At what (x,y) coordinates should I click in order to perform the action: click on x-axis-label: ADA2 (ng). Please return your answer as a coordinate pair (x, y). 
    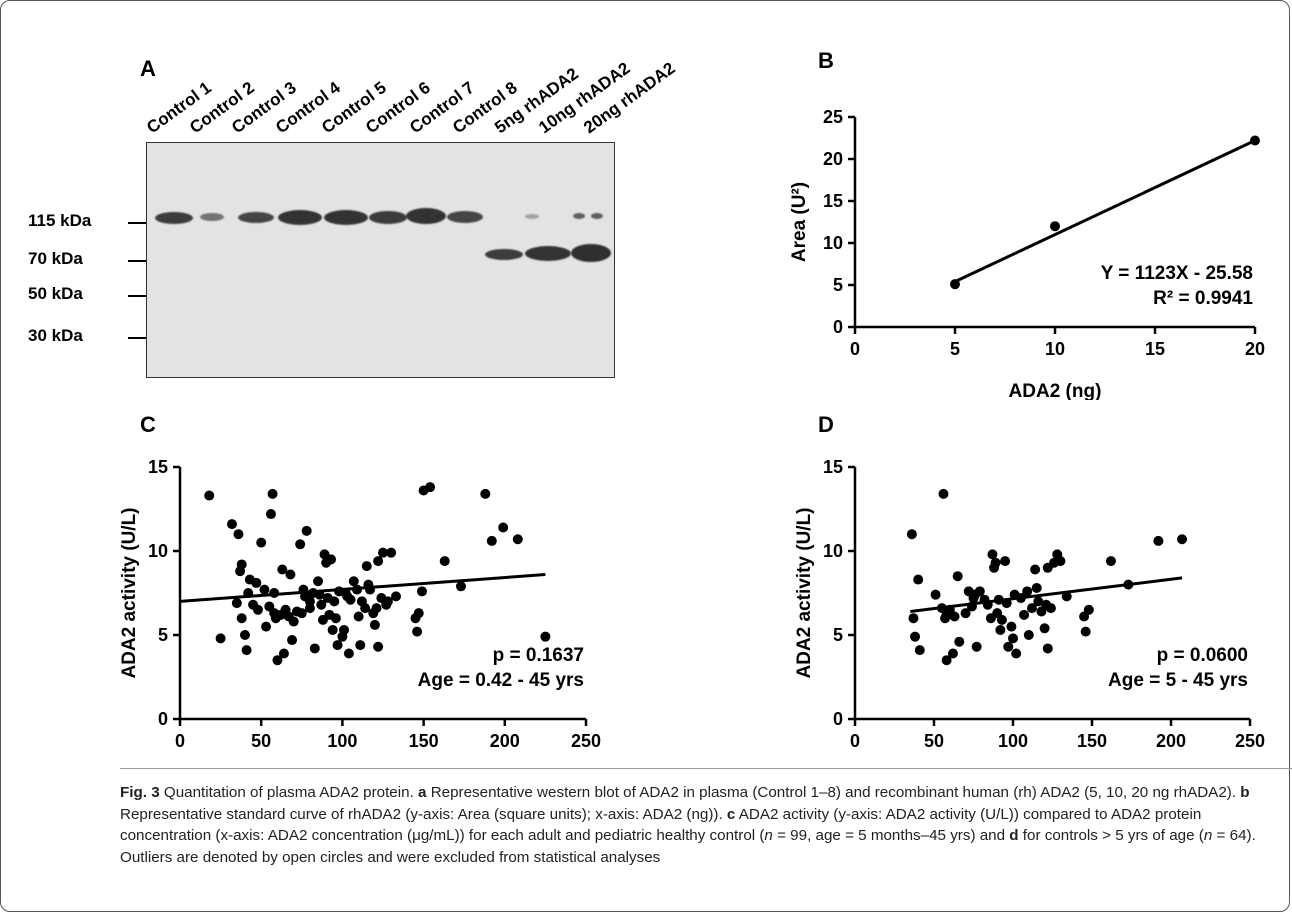
    Looking at the image, I should click on (1055, 390).